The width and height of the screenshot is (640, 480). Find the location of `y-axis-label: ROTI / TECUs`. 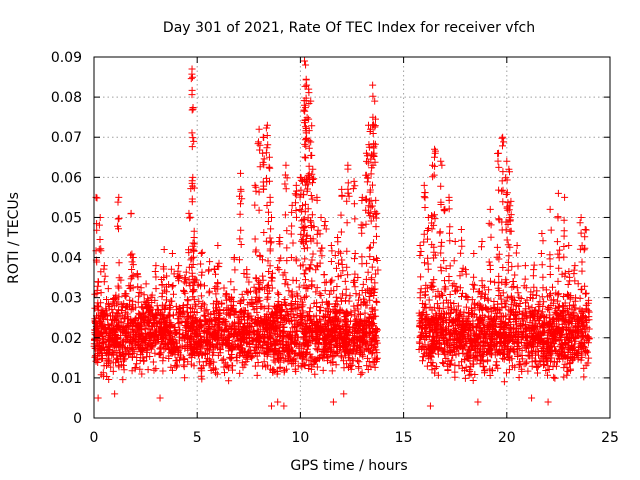

y-axis-label: ROTI / TECUs is located at coordinates (14, 238).